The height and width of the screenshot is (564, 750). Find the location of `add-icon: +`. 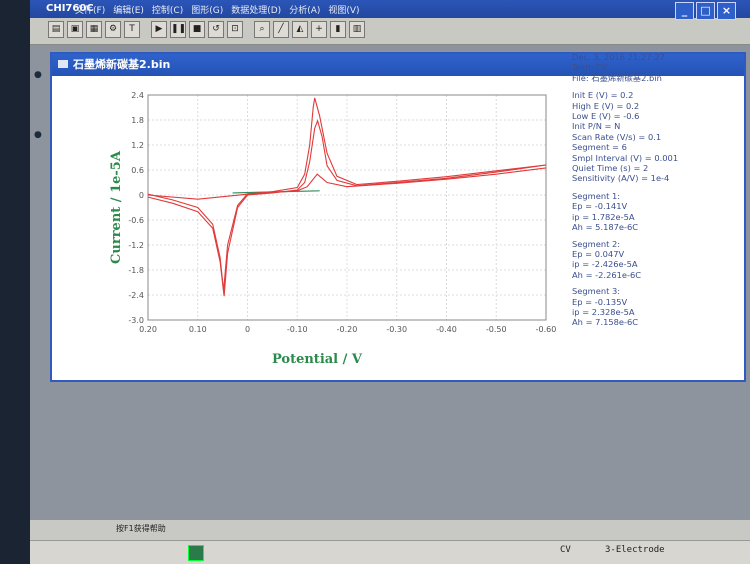

add-icon: + is located at coordinates (319, 29).